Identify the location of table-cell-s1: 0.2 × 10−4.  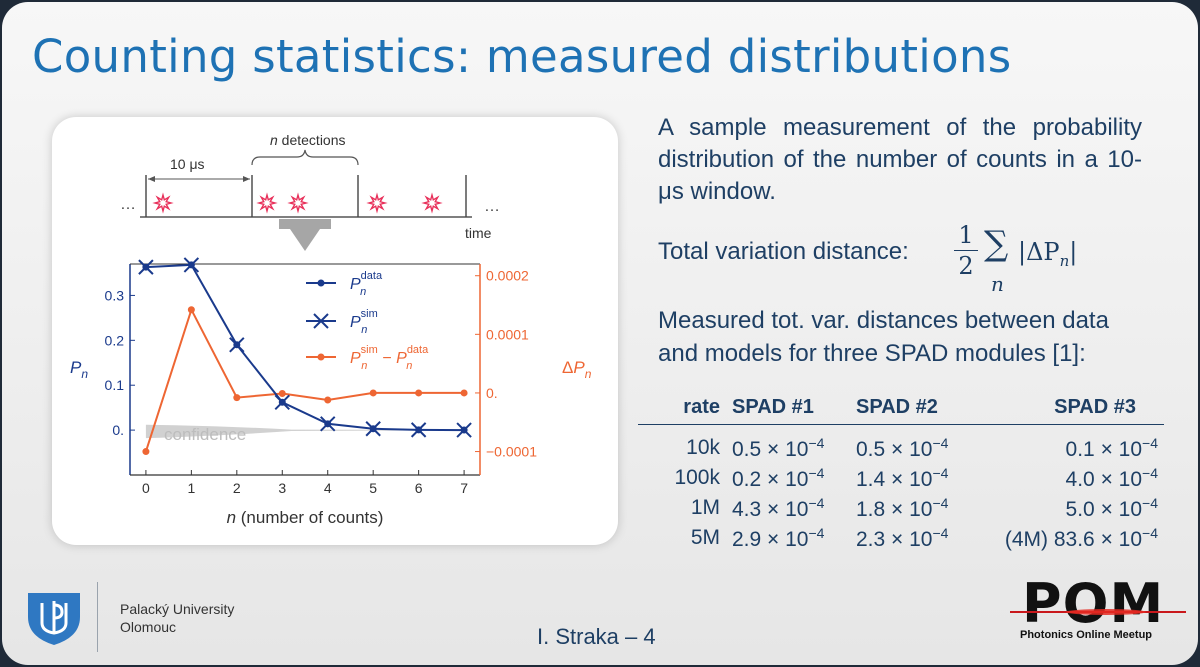
(788, 478).